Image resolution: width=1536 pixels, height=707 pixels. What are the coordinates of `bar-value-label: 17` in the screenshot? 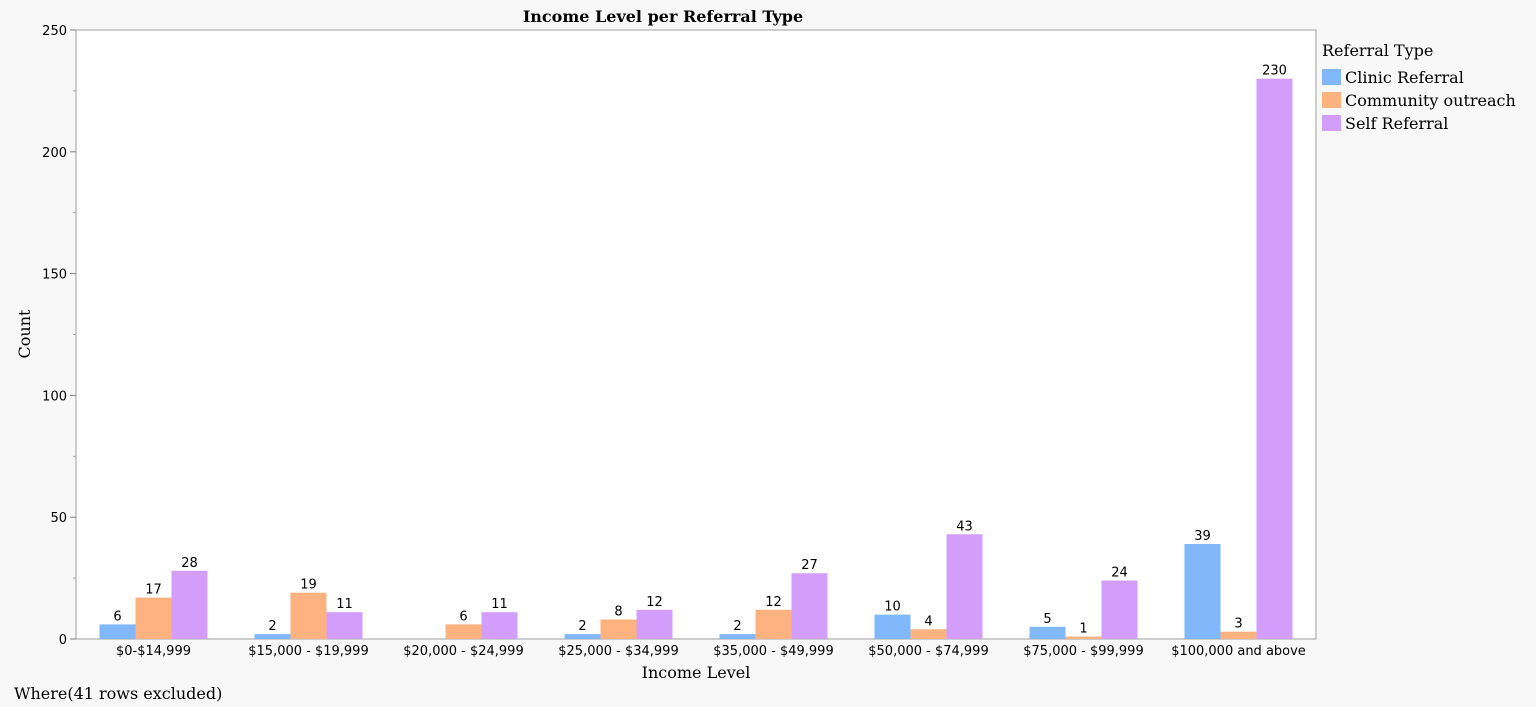 It's located at (153, 590).